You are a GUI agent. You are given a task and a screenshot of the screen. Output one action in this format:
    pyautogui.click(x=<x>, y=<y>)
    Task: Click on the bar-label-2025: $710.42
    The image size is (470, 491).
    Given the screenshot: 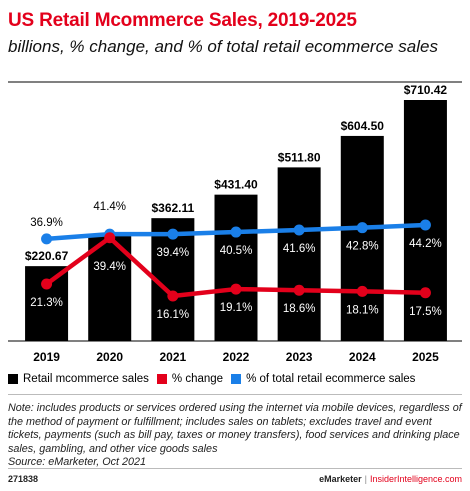 What is the action you would take?
    pyautogui.click(x=426, y=90)
    